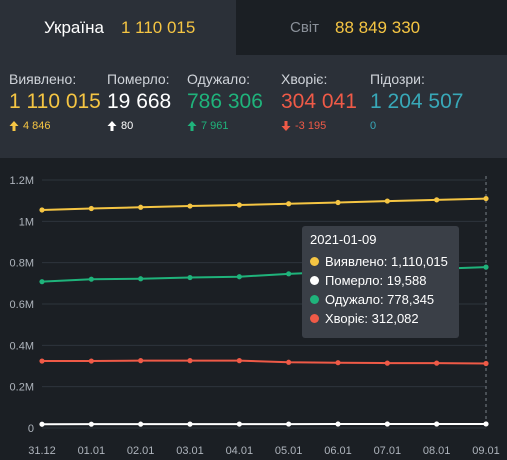 The width and height of the screenshot is (507, 460). I want to click on tooltip-row-recovered: Одужало: 778,345, so click(384, 299).